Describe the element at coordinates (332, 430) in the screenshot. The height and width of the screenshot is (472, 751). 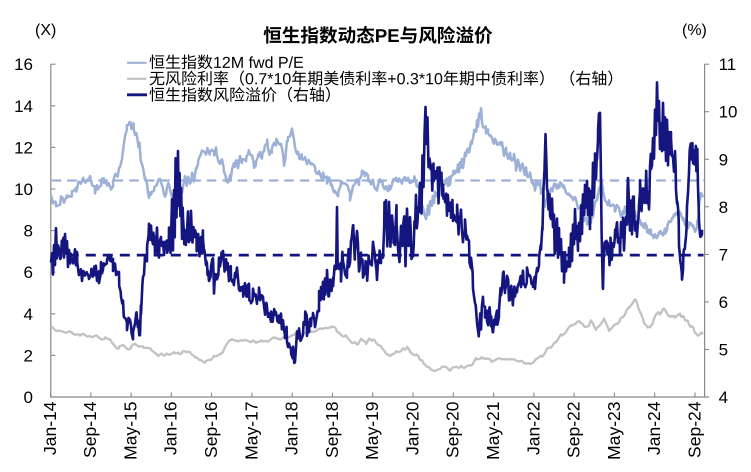
I see `svg-text: Sep-18` at that location.